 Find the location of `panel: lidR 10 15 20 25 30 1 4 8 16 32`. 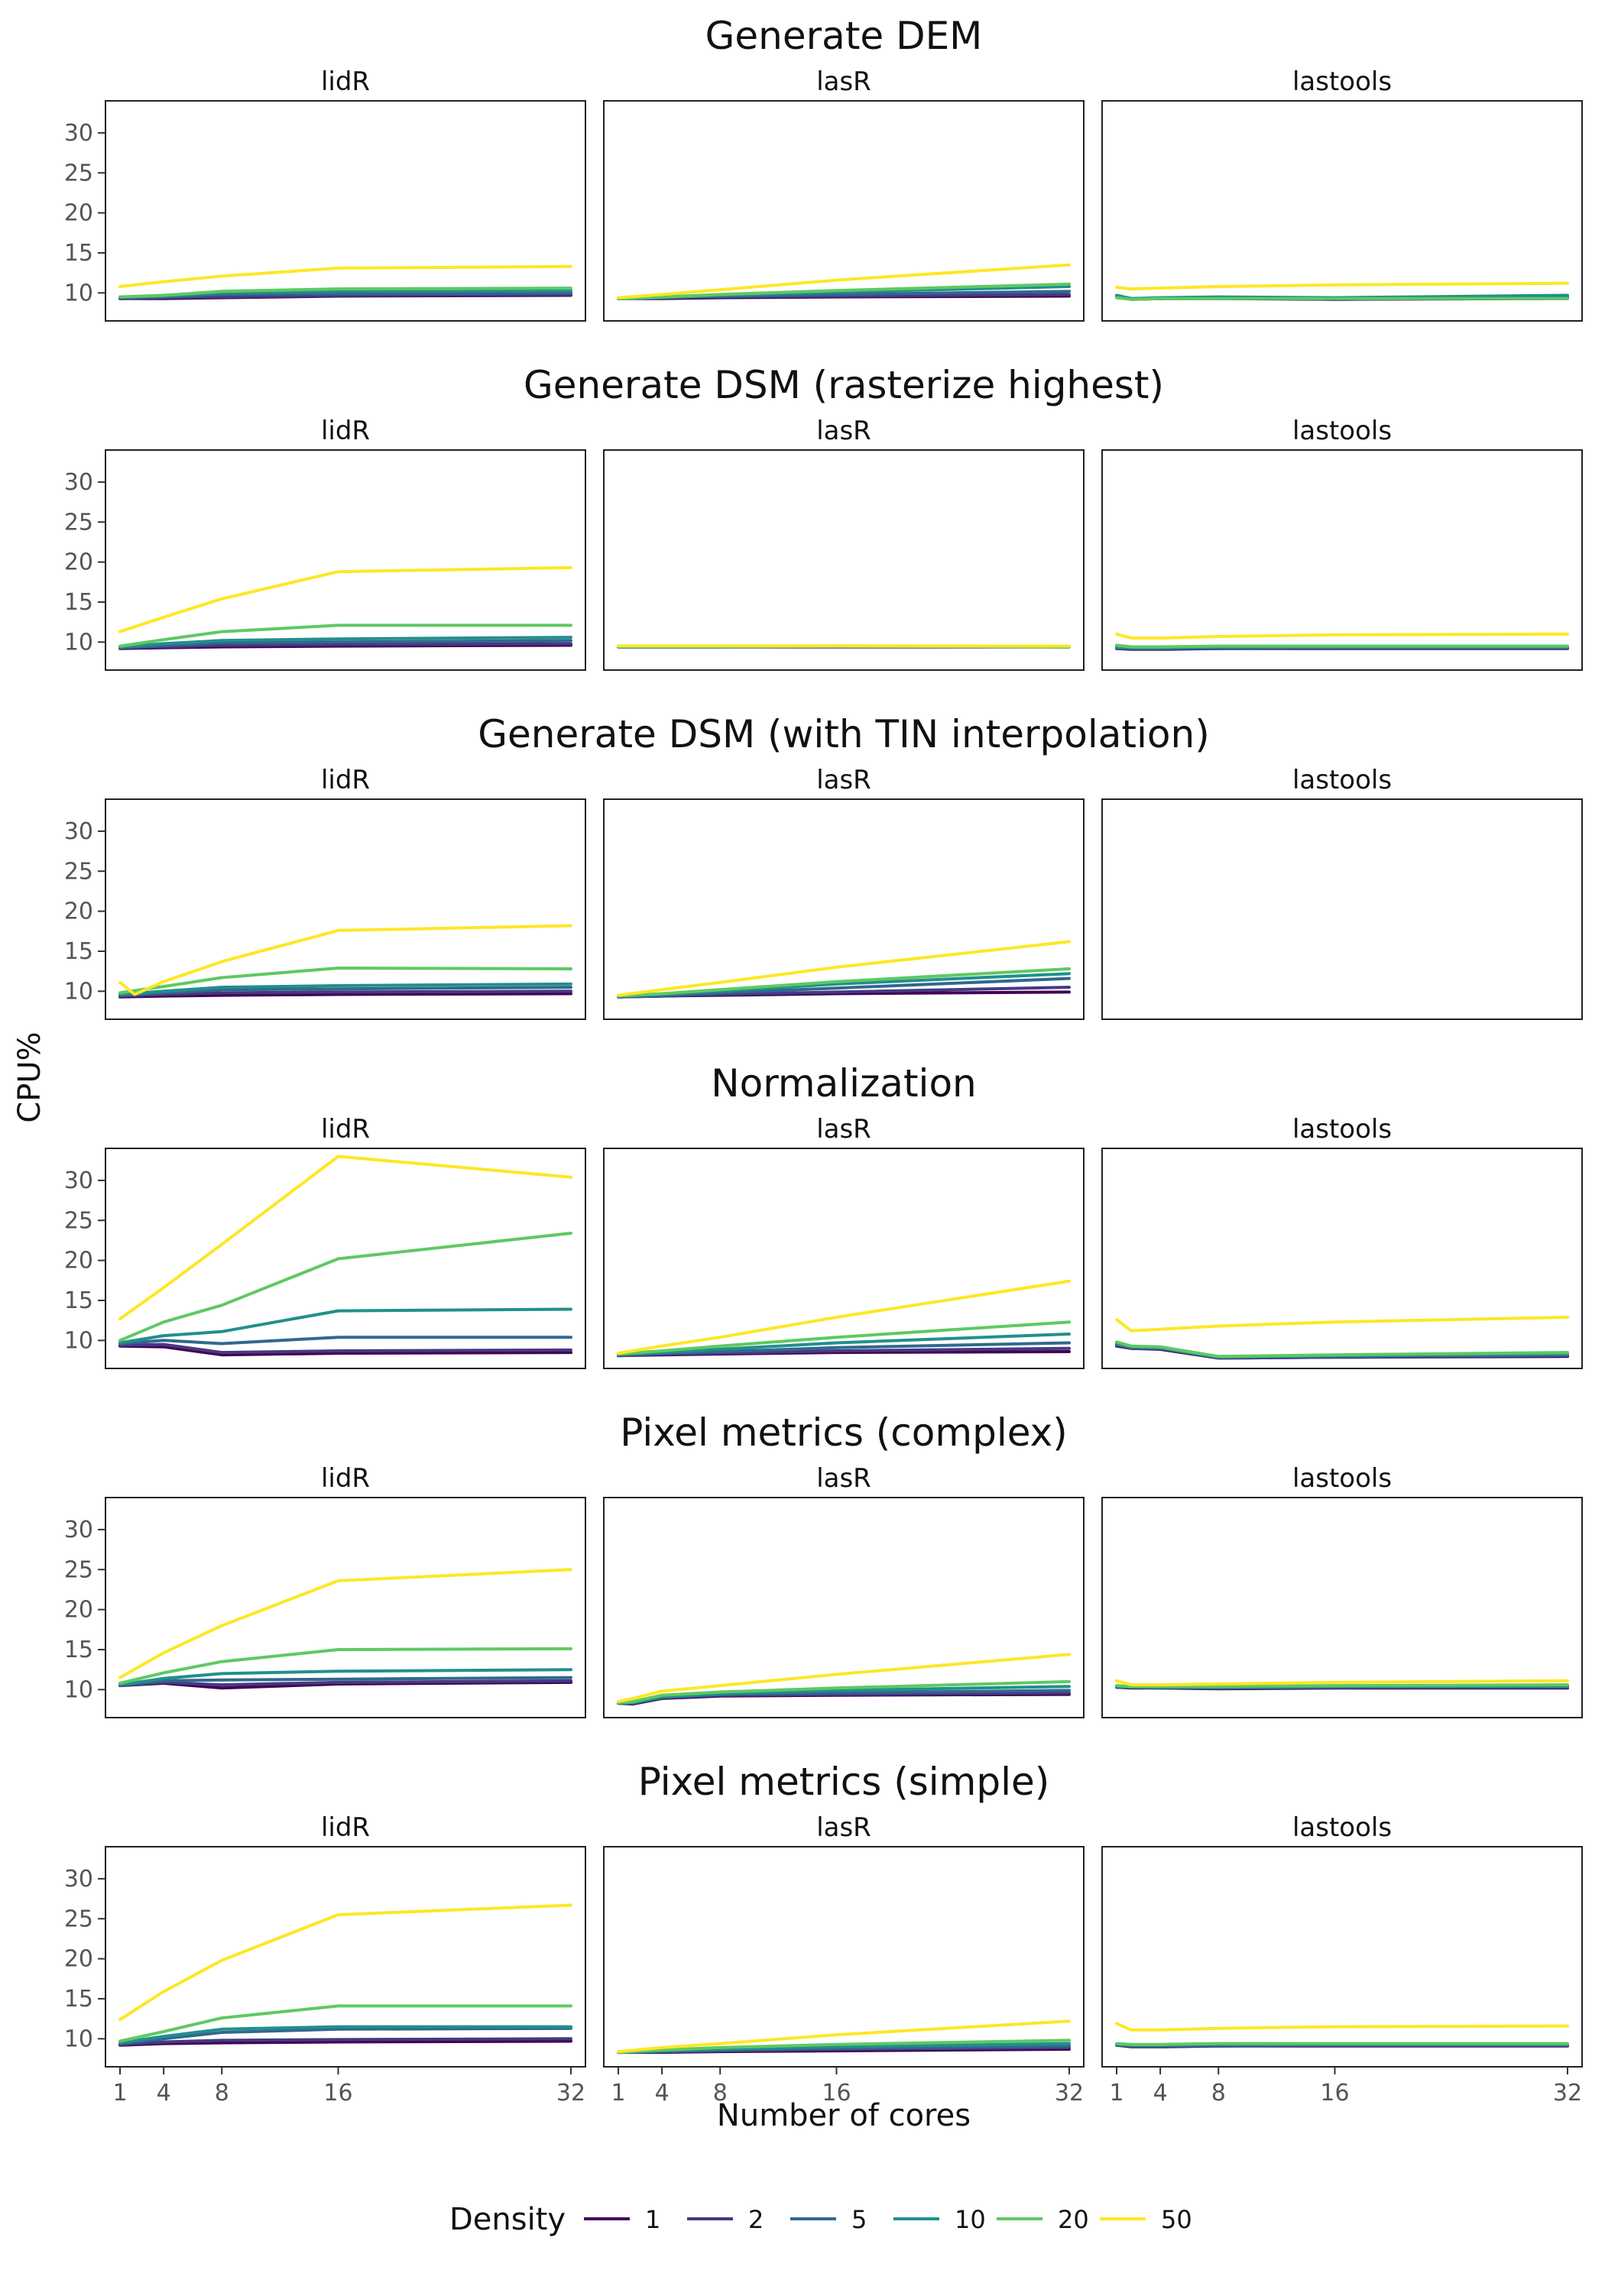

panel: lidR 10 15 20 25 30 1 4 8 16 32 is located at coordinates (325, 1959).